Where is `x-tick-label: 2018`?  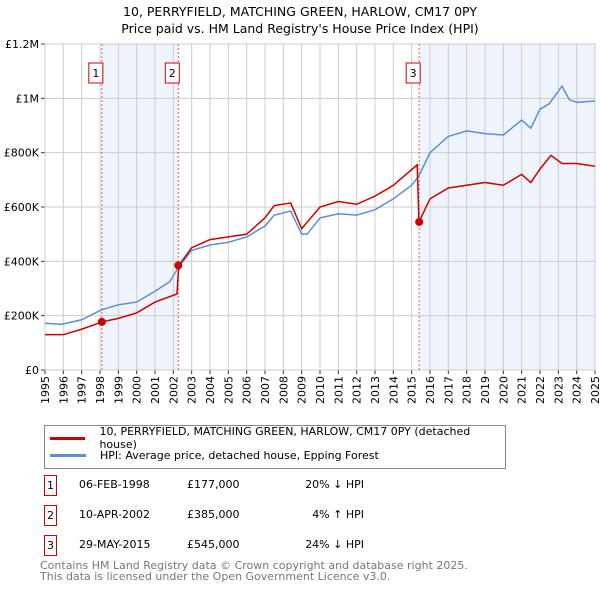
x-tick-label: 2018 is located at coordinates (467, 390).